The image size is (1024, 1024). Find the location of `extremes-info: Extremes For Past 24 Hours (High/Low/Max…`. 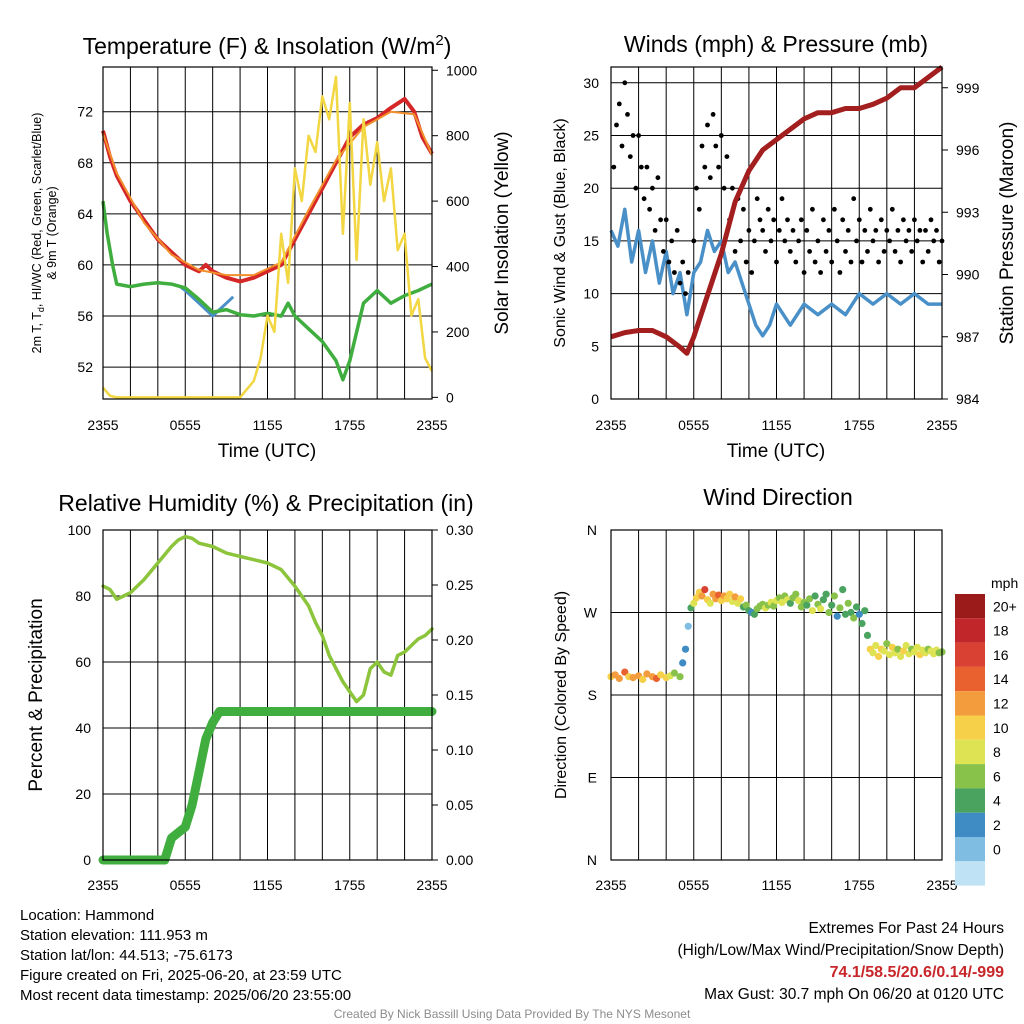

extremes-info: Extremes For Past 24 Hours (High/Low/Max… is located at coordinates (841, 962).